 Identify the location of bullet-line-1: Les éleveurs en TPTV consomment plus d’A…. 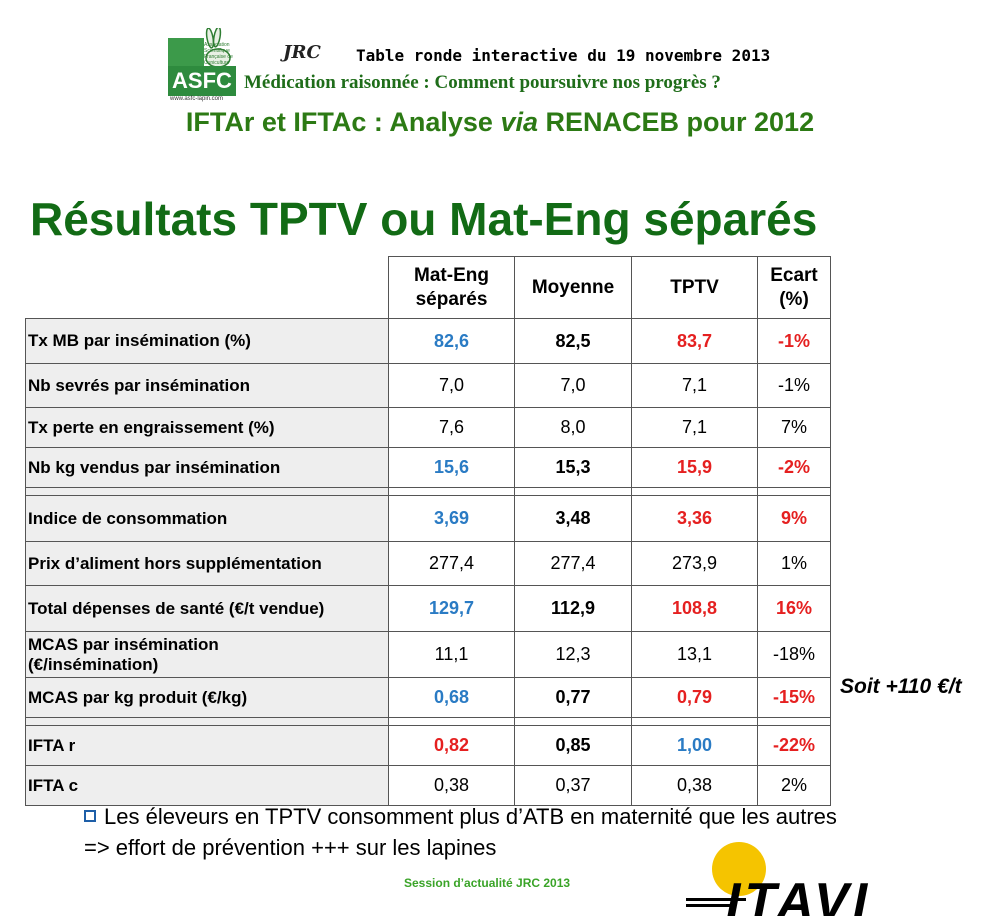
(460, 817).